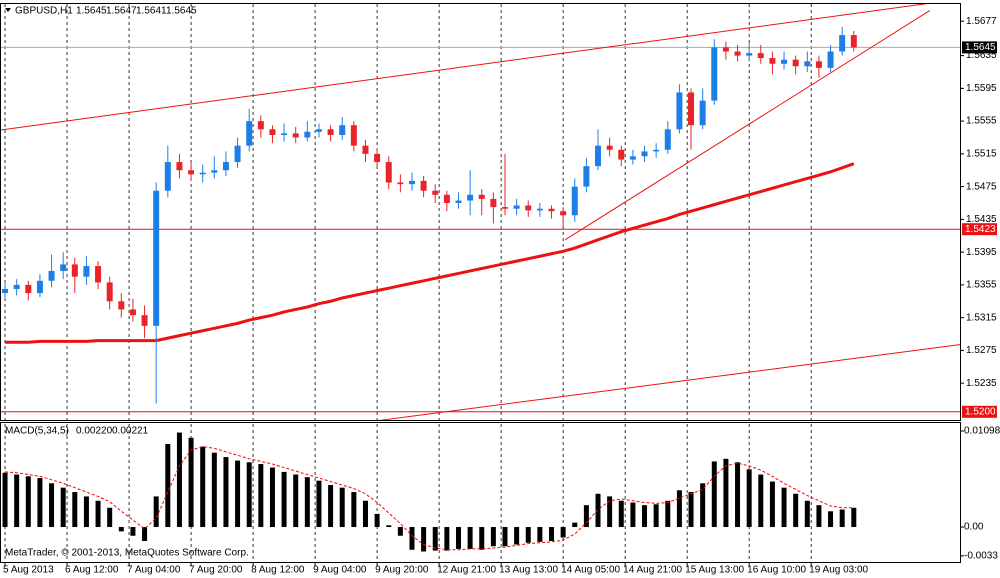 The width and height of the screenshot is (1000, 578). I want to click on header-value: 1.5645, so click(91, 11).